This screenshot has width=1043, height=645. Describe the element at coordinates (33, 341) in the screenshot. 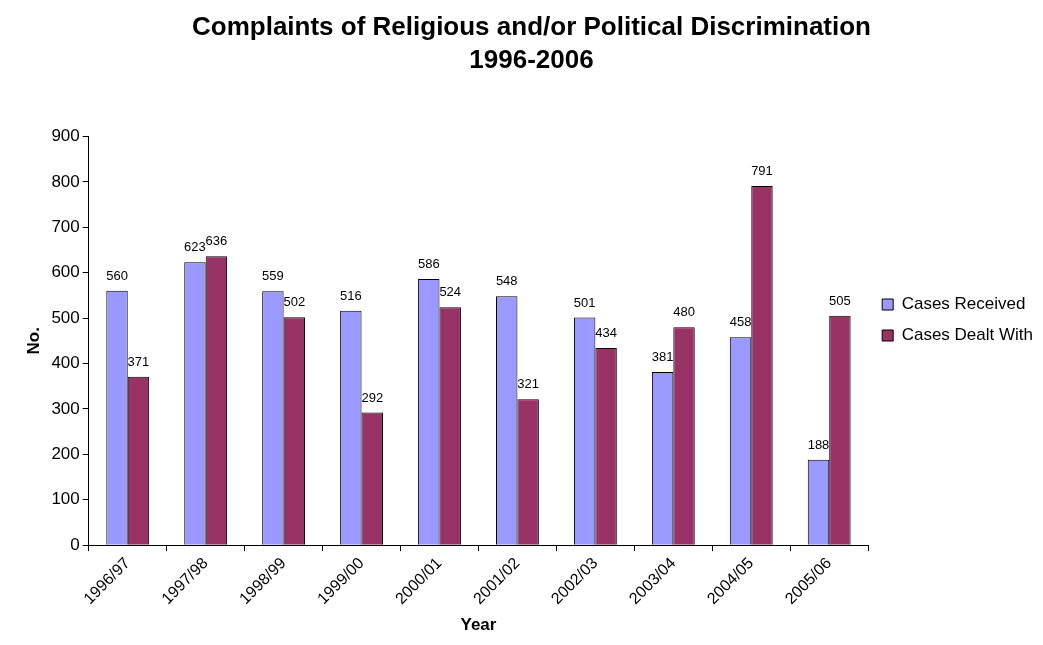

I see `y-axis-title: No.` at that location.